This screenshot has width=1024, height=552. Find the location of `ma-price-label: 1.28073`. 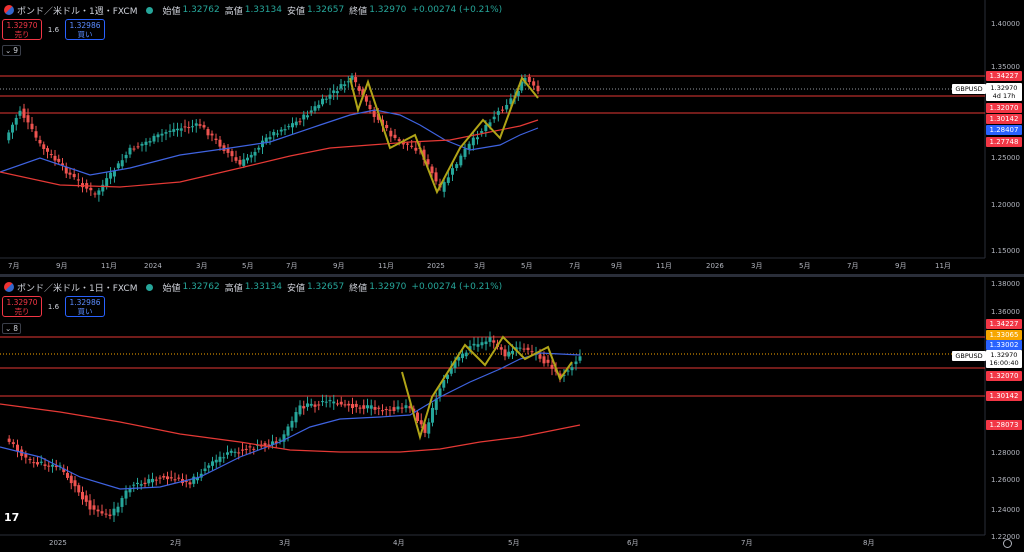

ma-price-label: 1.28073 is located at coordinates (1004, 425).